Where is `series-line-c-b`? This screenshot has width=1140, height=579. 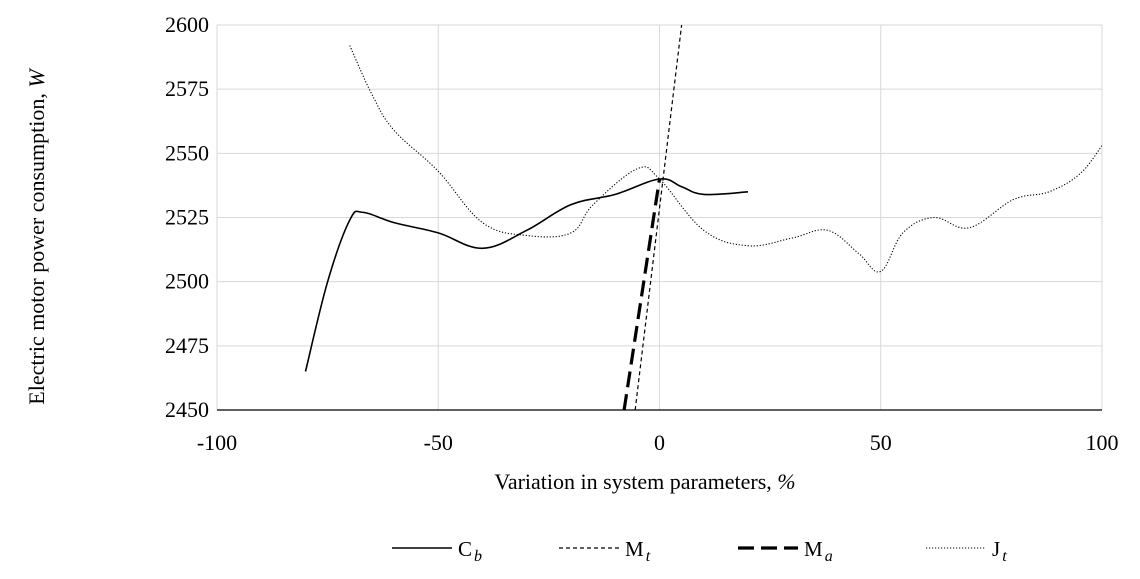
series-line-c-b is located at coordinates (526, 275).